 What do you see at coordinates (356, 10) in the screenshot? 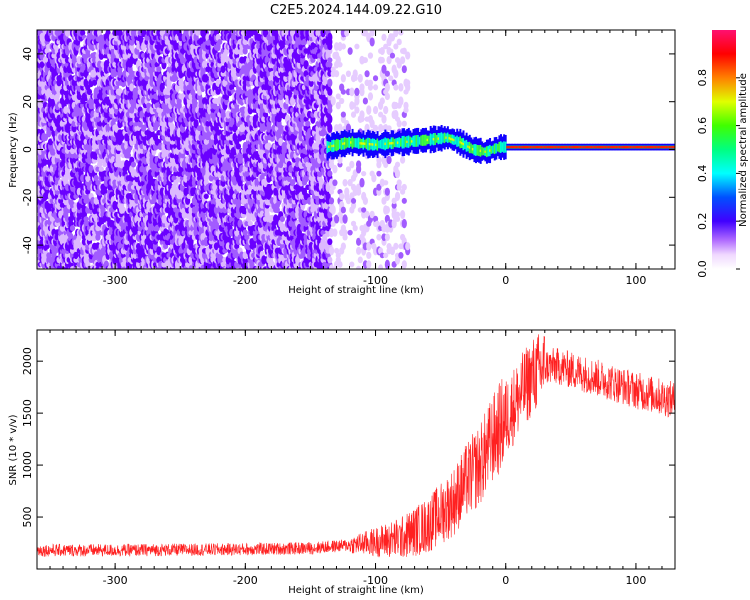
I see `figure-title: C2E5.2024.144.09.22.G10` at bounding box center [356, 10].